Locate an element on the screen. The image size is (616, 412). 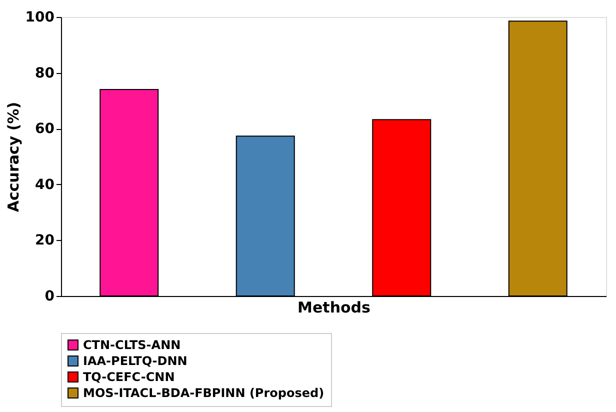
y-tick-label: 40 is located at coordinates (45, 184).